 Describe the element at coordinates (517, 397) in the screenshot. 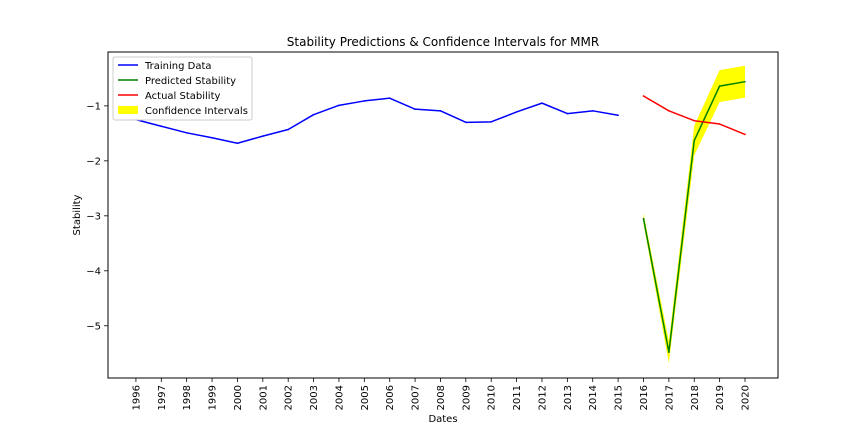

I see `x-tick-label: 2011` at that location.